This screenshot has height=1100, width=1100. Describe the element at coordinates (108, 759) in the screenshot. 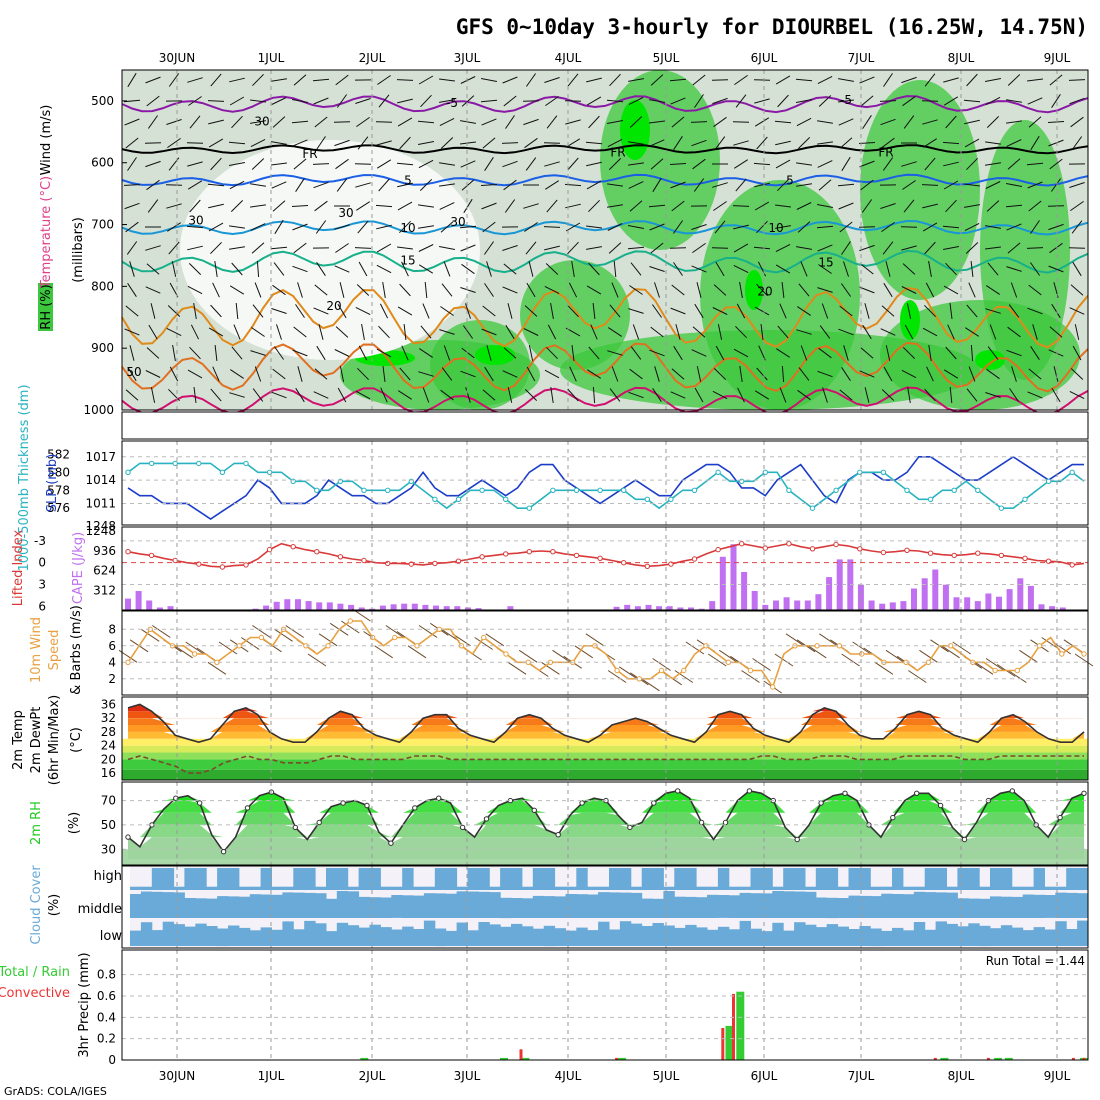

I see `temp-tick-20: 20` at that location.